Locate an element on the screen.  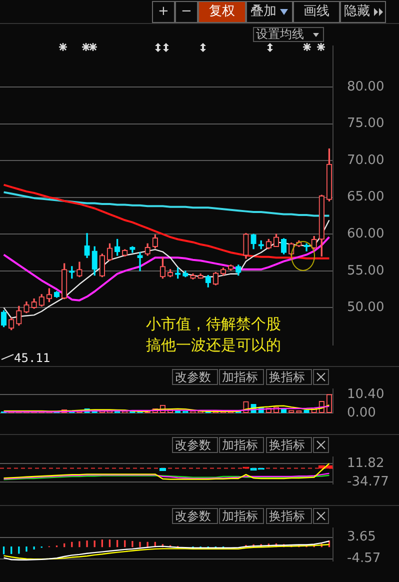
y-tick-label: 3.65 is located at coordinates (361, 537).